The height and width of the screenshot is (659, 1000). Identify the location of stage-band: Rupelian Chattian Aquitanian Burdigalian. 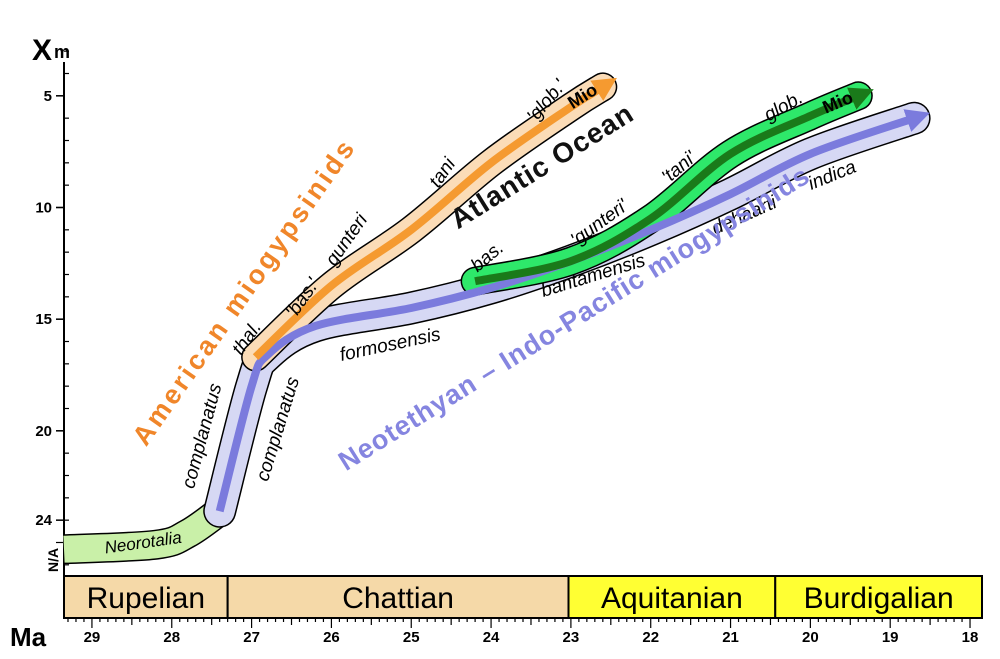
(523, 597).